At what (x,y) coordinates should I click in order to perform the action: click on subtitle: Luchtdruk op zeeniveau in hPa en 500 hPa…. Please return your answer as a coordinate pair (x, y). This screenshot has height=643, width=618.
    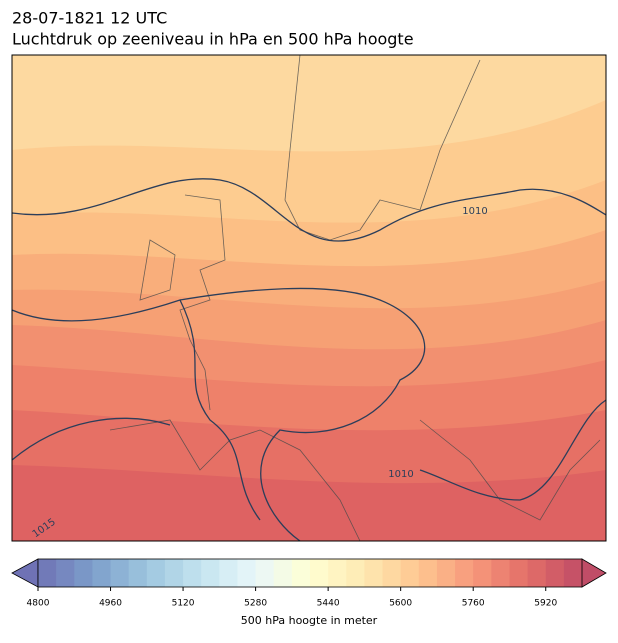
    Looking at the image, I should click on (213, 39).